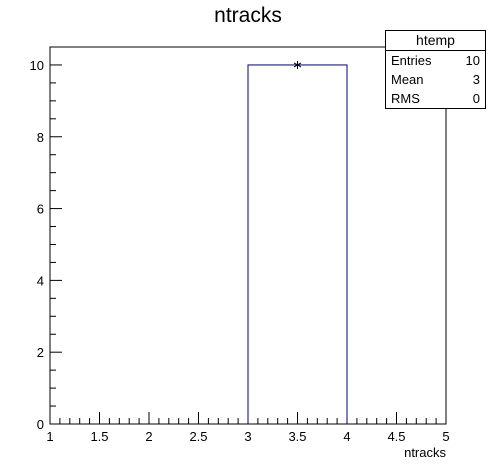  I want to click on x-axis-label: ntracks, so click(425, 452).